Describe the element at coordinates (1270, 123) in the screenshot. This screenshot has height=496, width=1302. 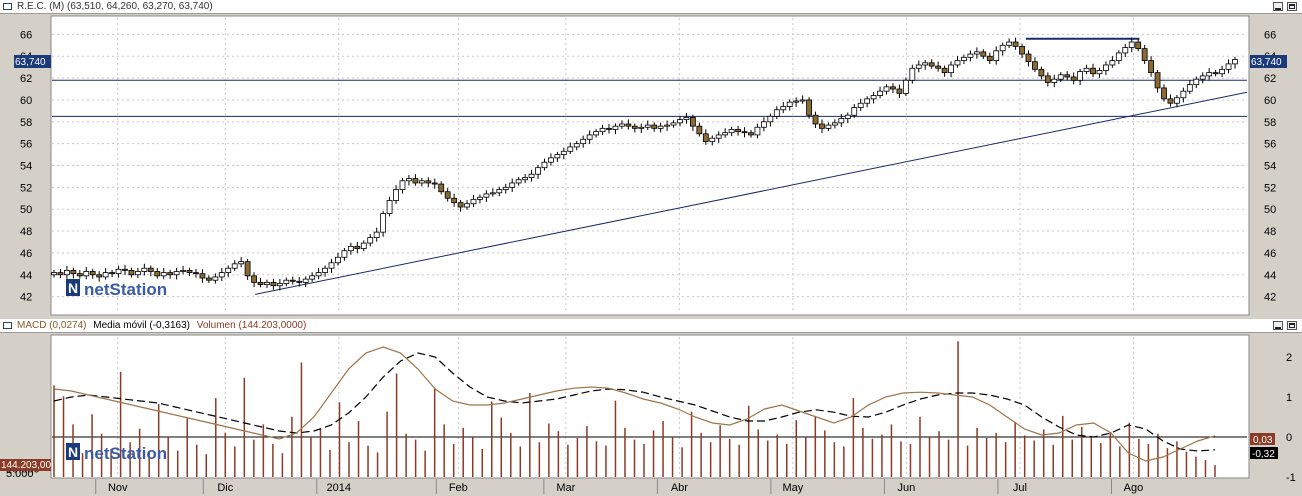
I see `price-tick-label: 58` at that location.